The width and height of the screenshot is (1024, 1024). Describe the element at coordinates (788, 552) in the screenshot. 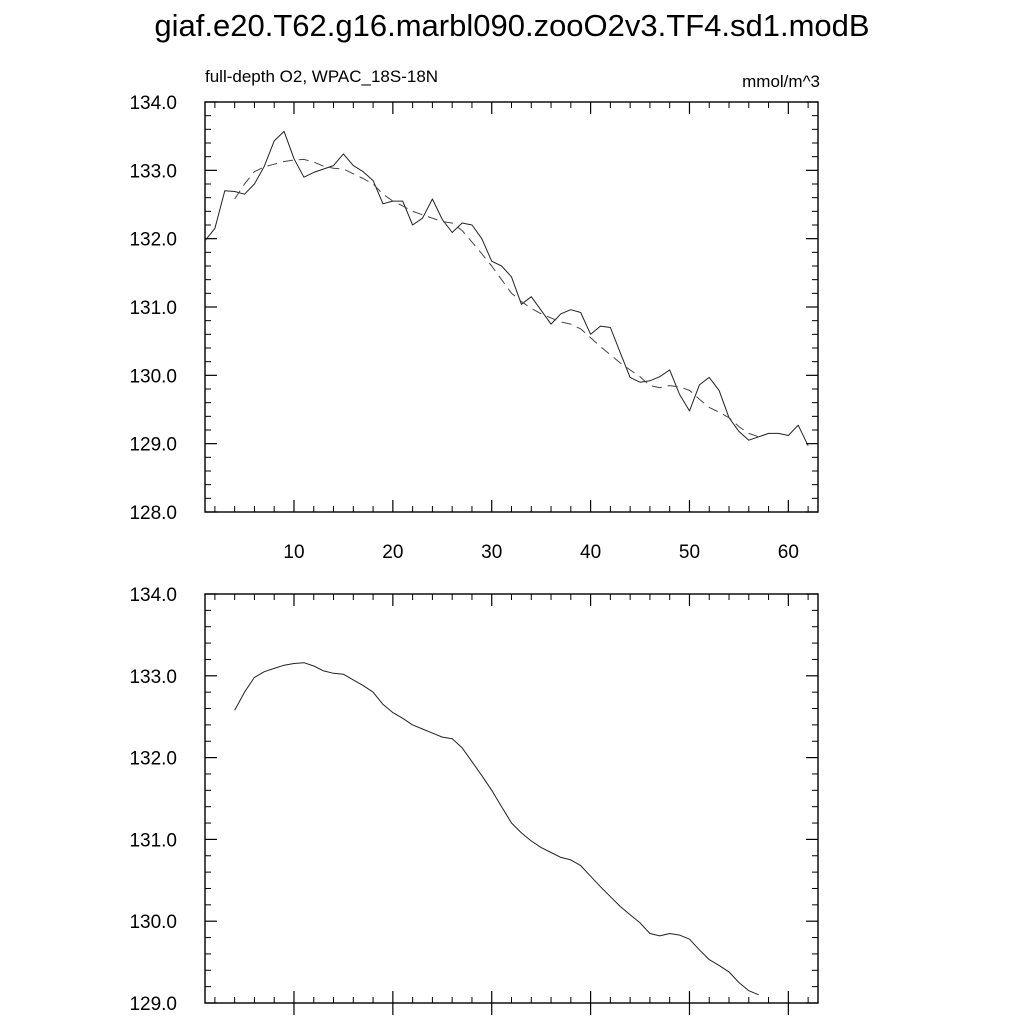

I see `x-tick-label: 60` at that location.